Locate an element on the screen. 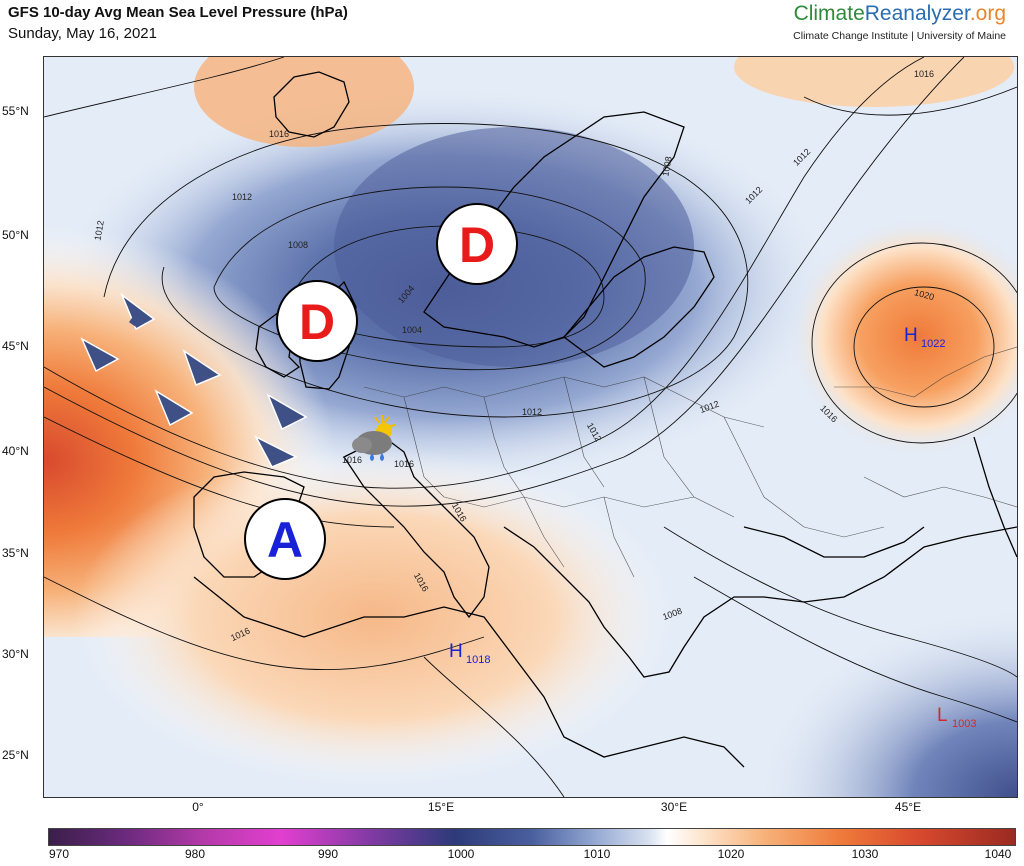 This screenshot has height=866, width=1024. pressure-center-l1003: L 1003 is located at coordinates (956, 717).